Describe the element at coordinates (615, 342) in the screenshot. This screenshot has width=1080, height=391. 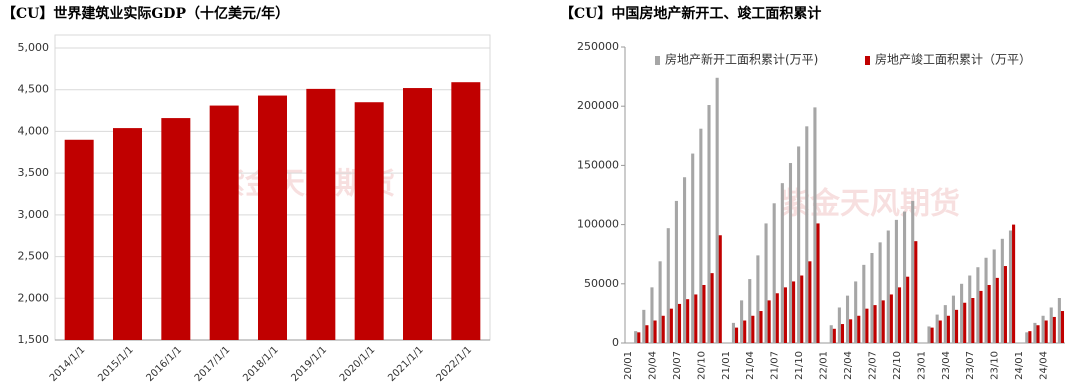
I see `y-tick-label: 0` at that location.